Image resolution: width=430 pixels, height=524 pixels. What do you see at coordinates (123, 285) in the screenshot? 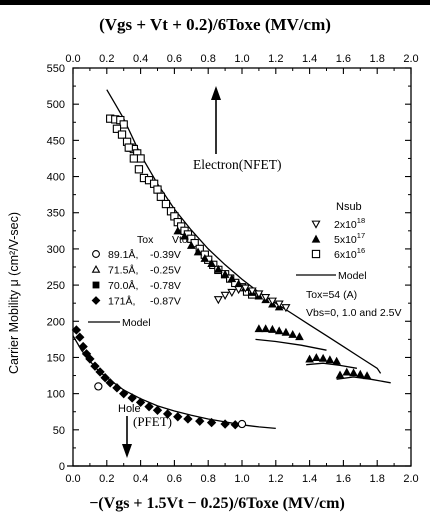
I see `legend-left-tox-value: 70.0Å,` at bounding box center [123, 285].